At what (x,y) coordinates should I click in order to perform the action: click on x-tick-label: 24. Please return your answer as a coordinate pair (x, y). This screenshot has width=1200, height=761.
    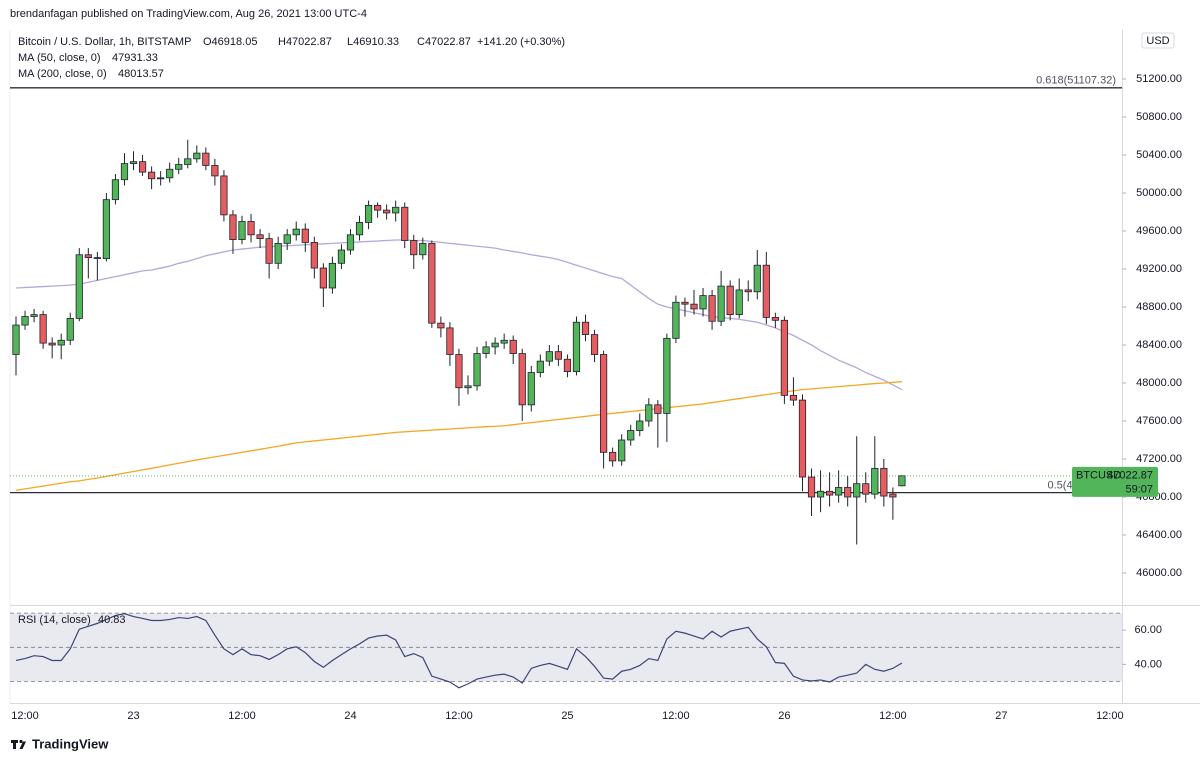
    Looking at the image, I should click on (350, 716).